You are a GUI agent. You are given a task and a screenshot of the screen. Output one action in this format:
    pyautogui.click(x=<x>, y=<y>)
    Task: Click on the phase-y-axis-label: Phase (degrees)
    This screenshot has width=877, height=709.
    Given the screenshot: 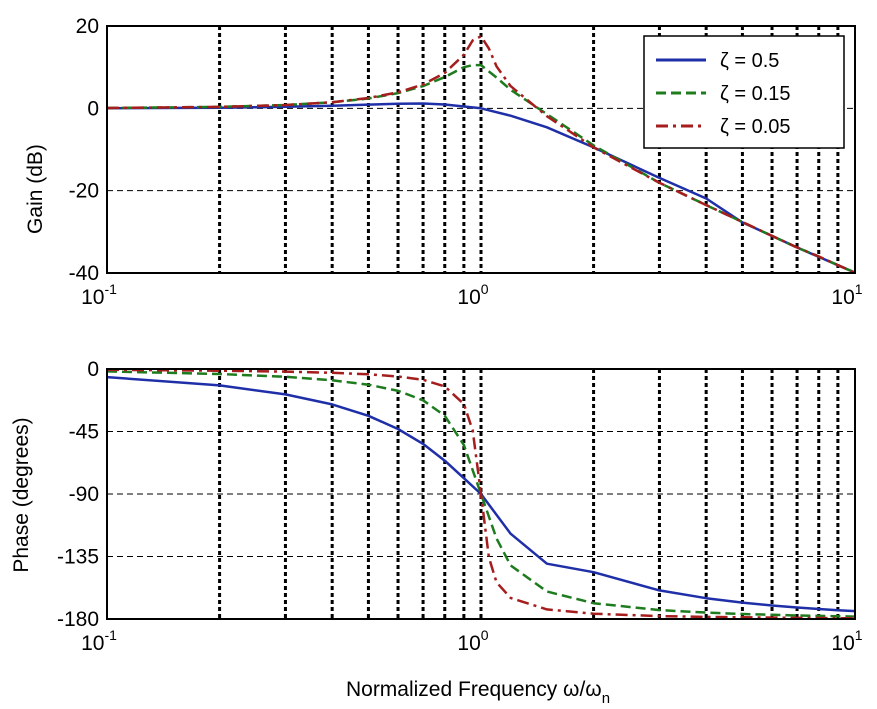 What is the action you would take?
    pyautogui.click(x=21, y=494)
    